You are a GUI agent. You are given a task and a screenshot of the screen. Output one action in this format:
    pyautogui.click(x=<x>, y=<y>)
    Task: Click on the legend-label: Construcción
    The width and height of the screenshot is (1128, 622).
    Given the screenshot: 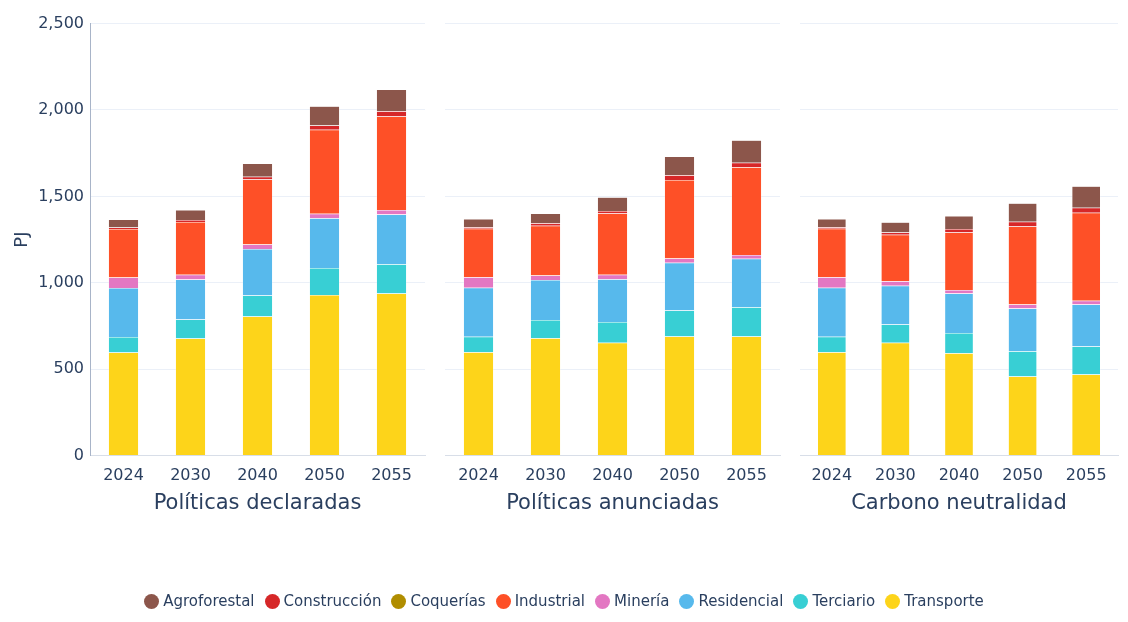 What is the action you would take?
    pyautogui.click(x=332, y=601)
    